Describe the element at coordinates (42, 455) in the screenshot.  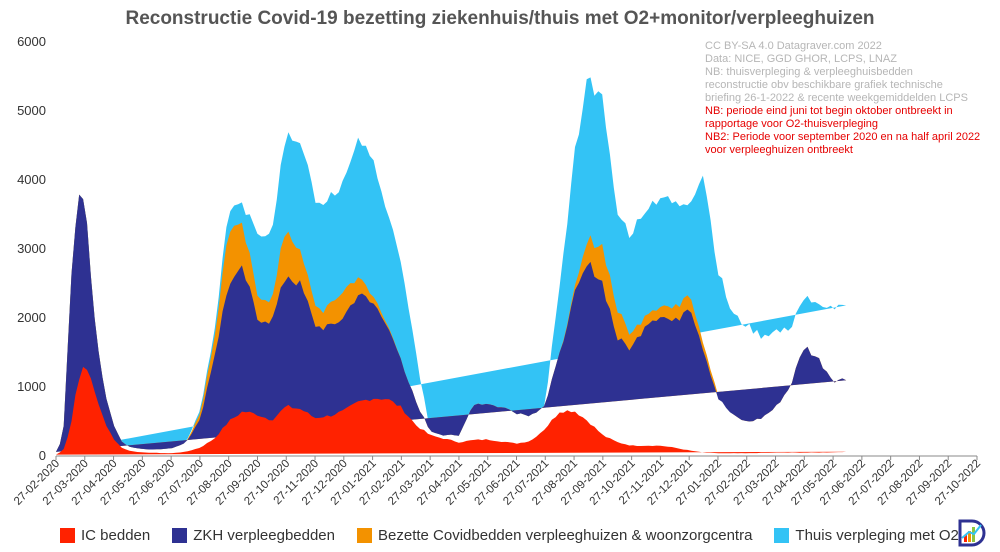
I see `y-tick-label: 0` at that location.